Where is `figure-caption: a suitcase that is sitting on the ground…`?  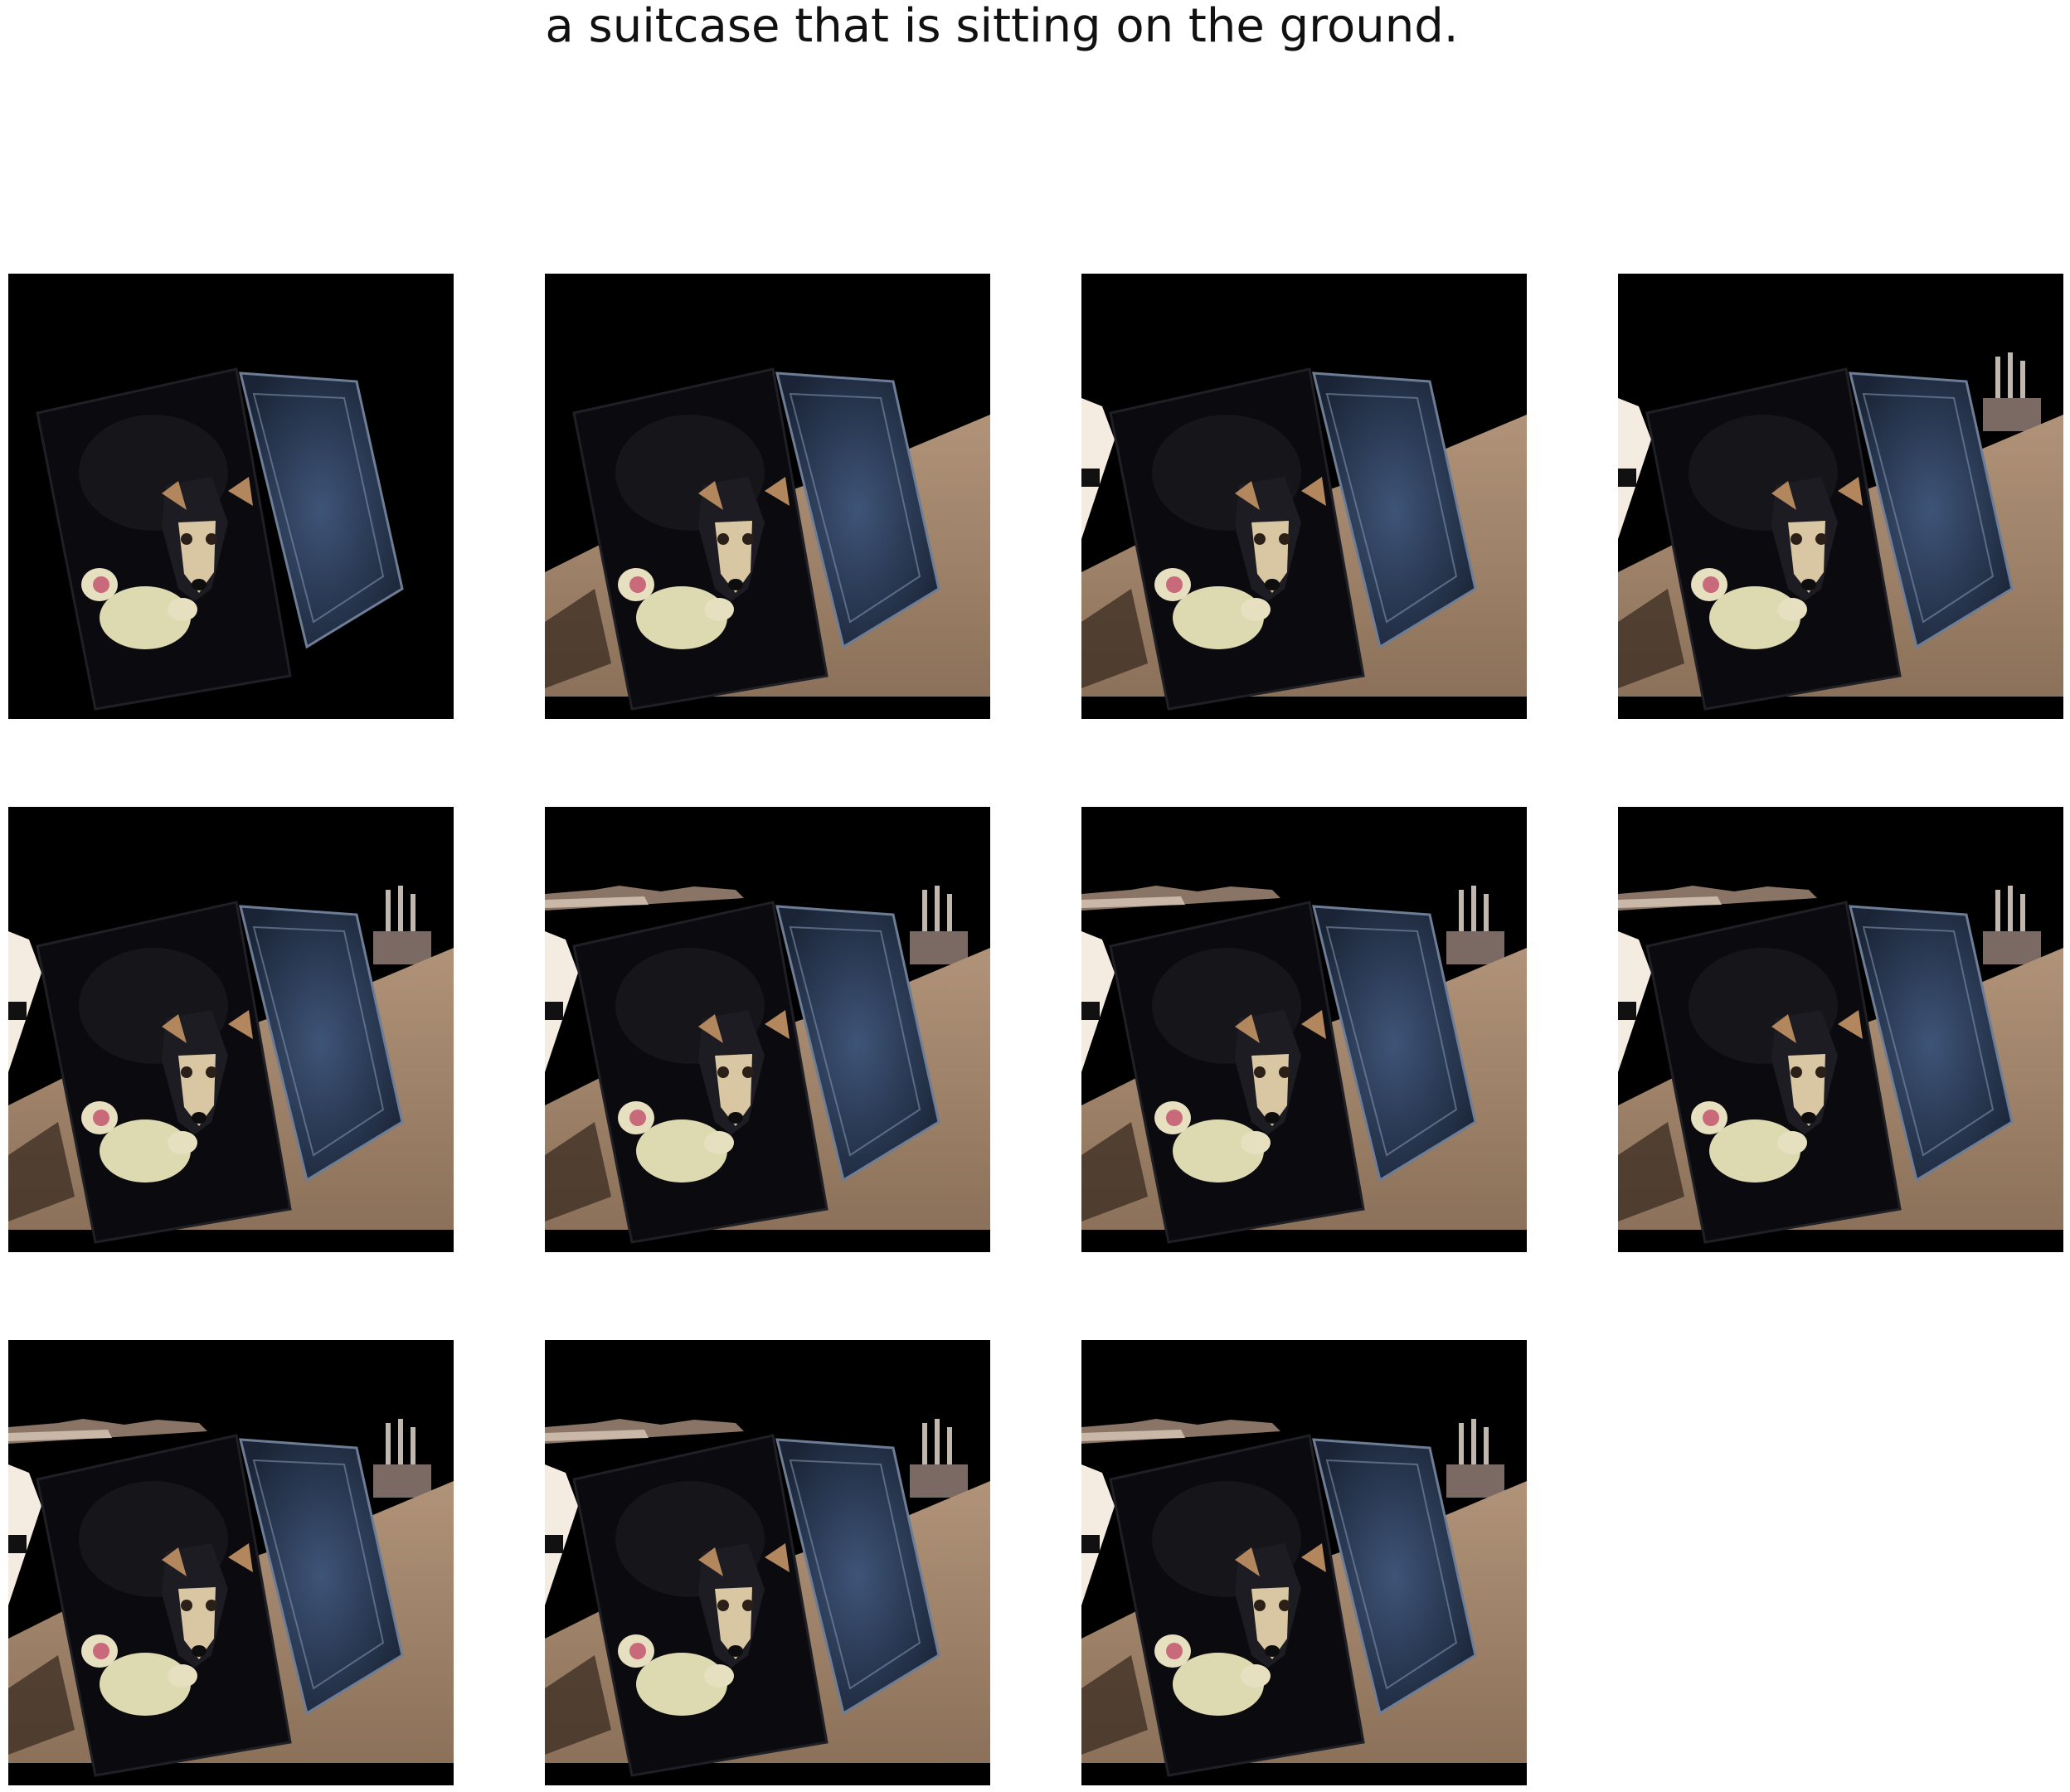 figure-caption: a suitcase that is sitting on the ground… is located at coordinates (1002, 26).